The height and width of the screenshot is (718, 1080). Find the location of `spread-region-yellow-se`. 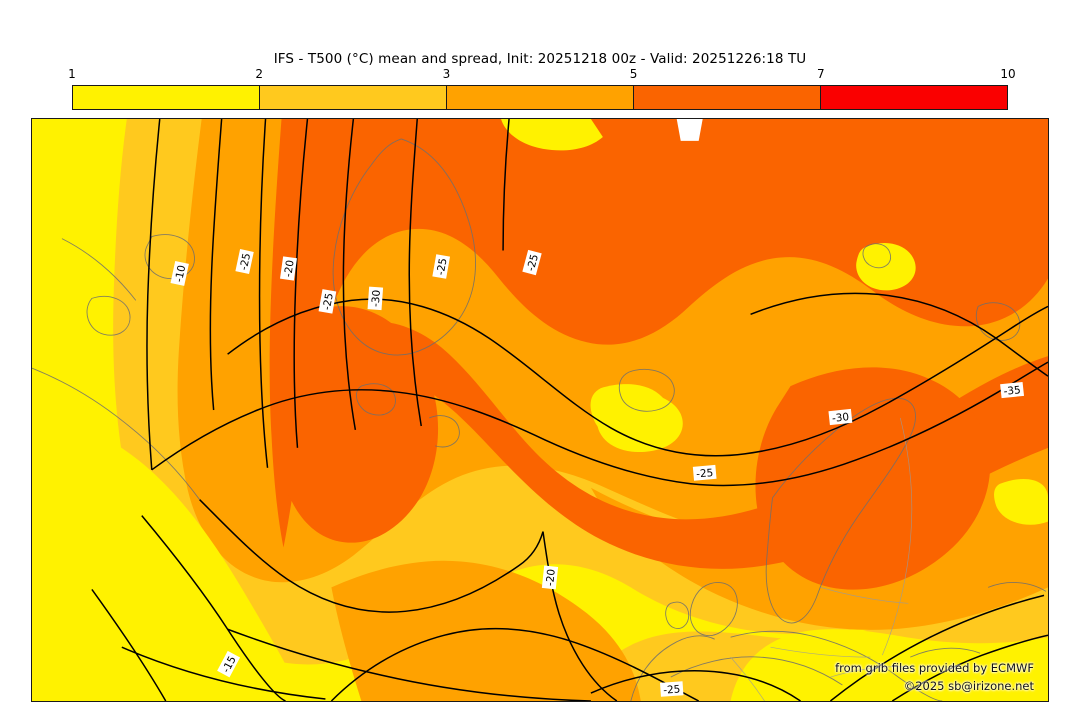

spread-region-yellow-se is located at coordinates (889, 665).